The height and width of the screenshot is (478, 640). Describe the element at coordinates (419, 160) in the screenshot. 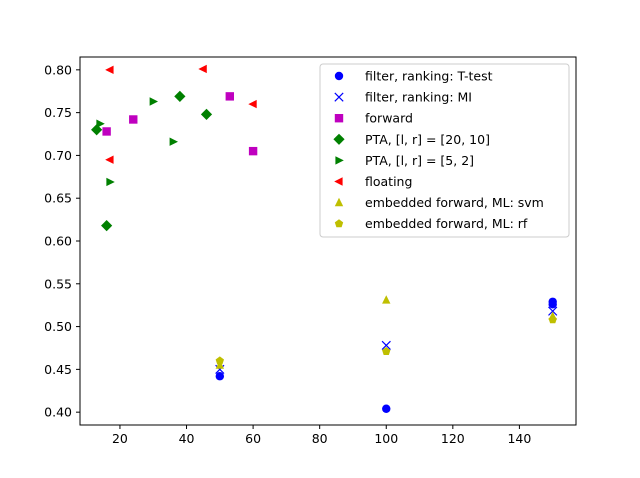

I see `legend-label: PTA, [l, r] = [5, 2]` at that location.